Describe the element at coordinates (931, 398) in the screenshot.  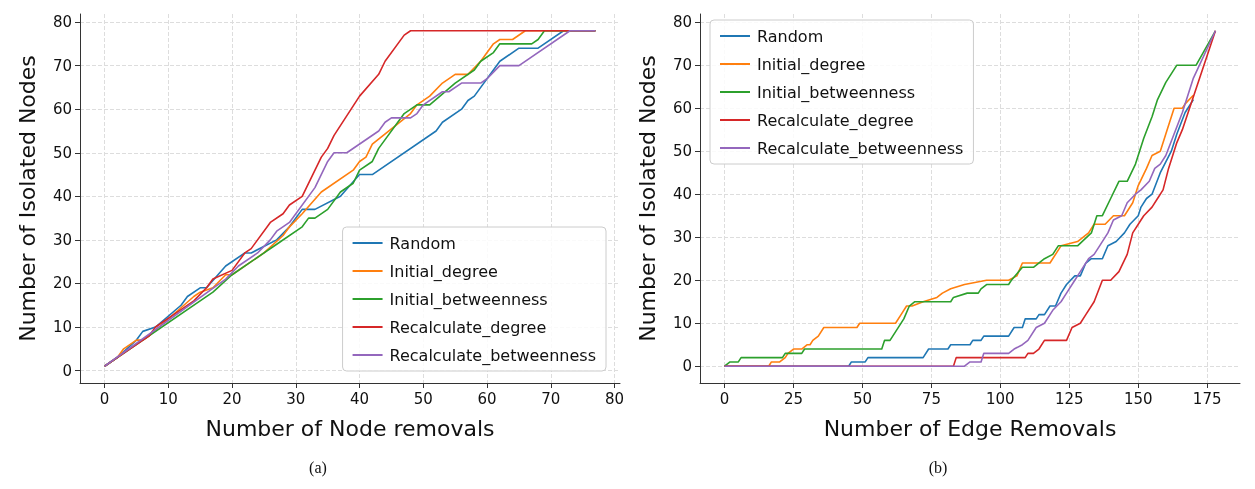
I see `x-tick-label: 75` at that location.